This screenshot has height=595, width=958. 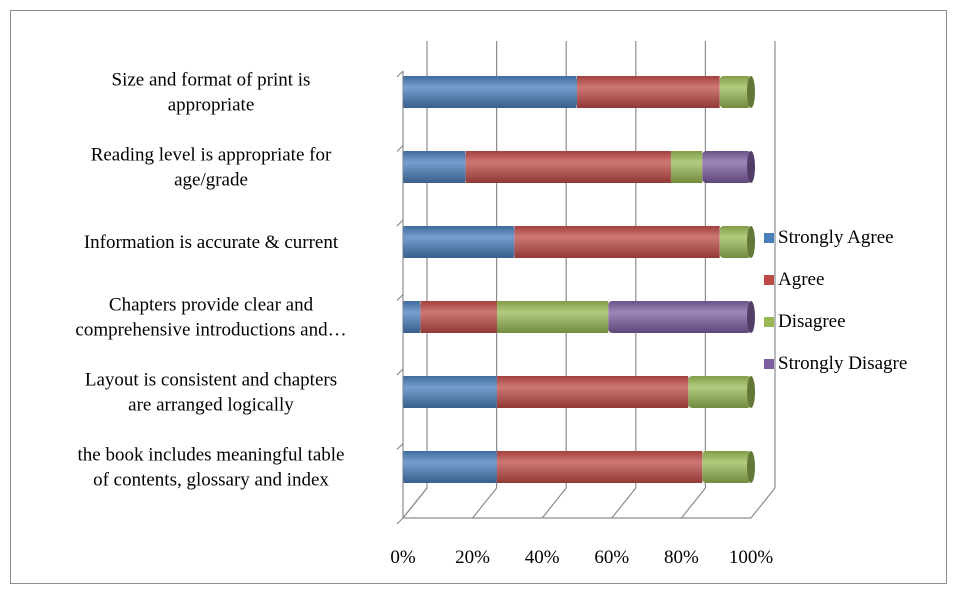 What do you see at coordinates (211, 93) in the screenshot?
I see `category-label: Size and format of print is appropriate` at bounding box center [211, 93].